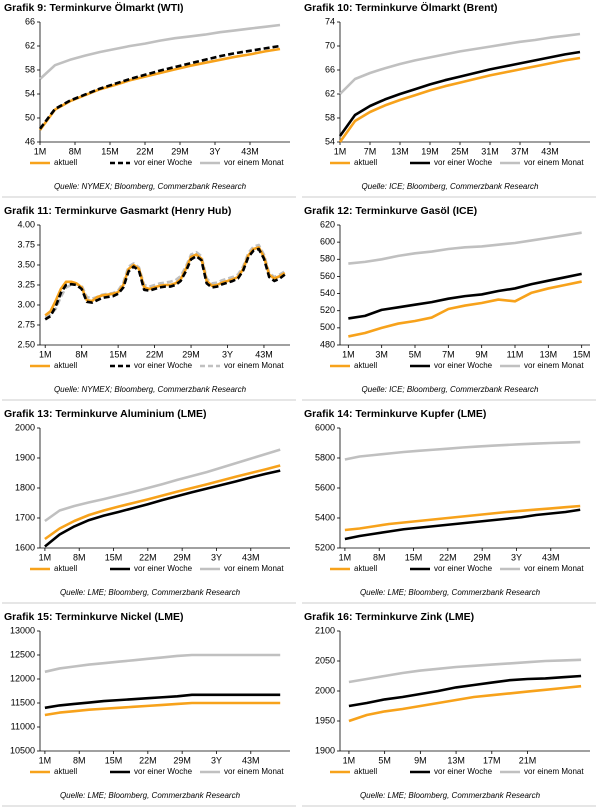 The width and height of the screenshot is (598, 810). I want to click on y-tick-label: 540, so click(327, 293).